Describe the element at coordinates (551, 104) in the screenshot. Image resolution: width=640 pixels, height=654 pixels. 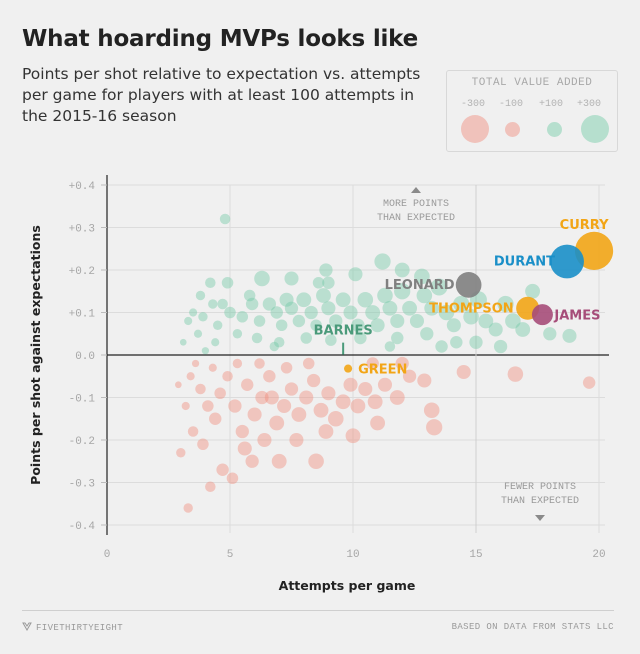
I see `legend-label-plus-100: +100` at that location.